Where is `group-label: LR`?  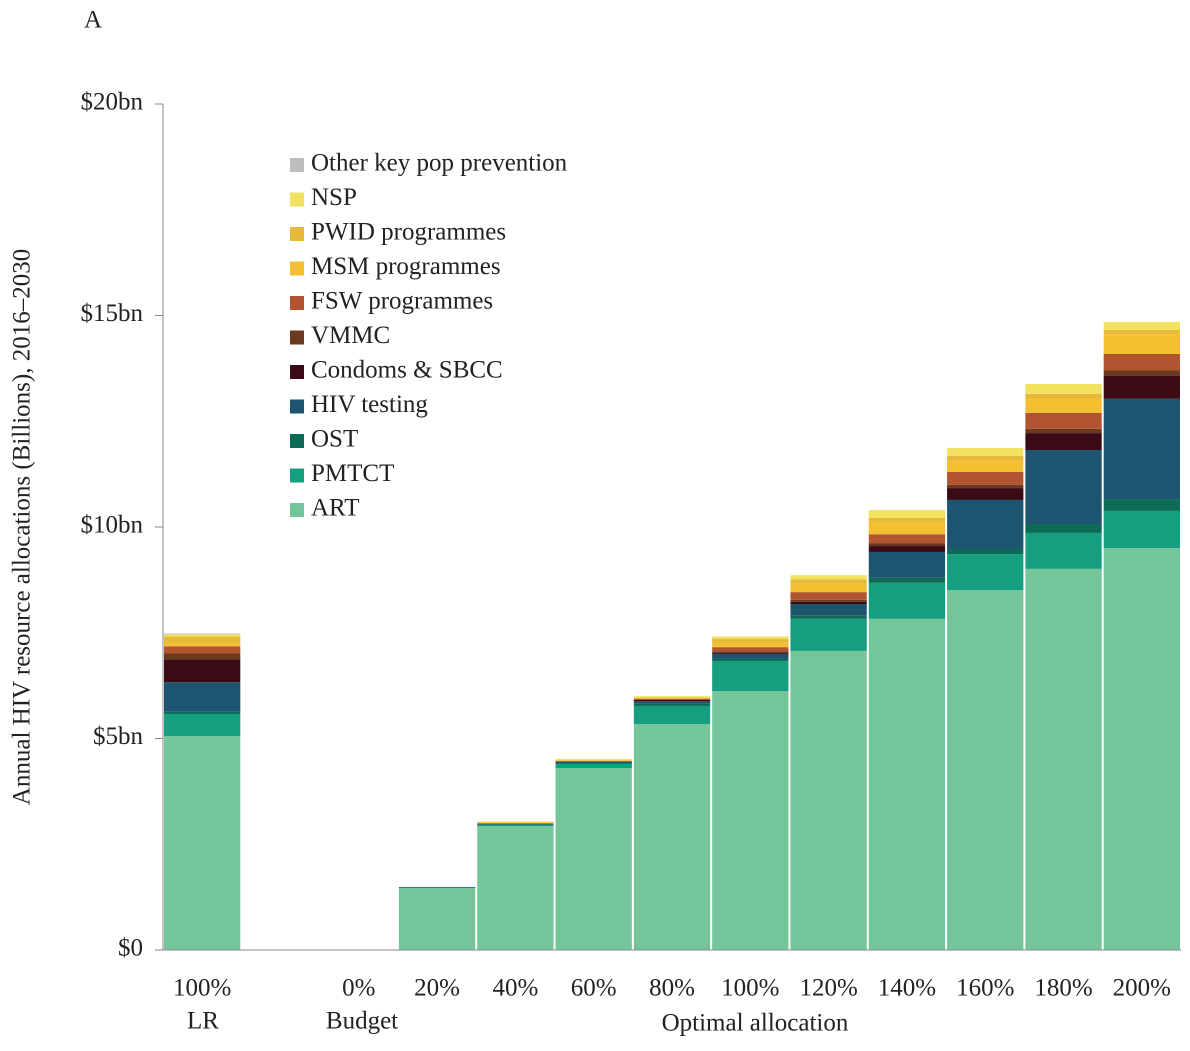 group-label: LR is located at coordinates (203, 1021).